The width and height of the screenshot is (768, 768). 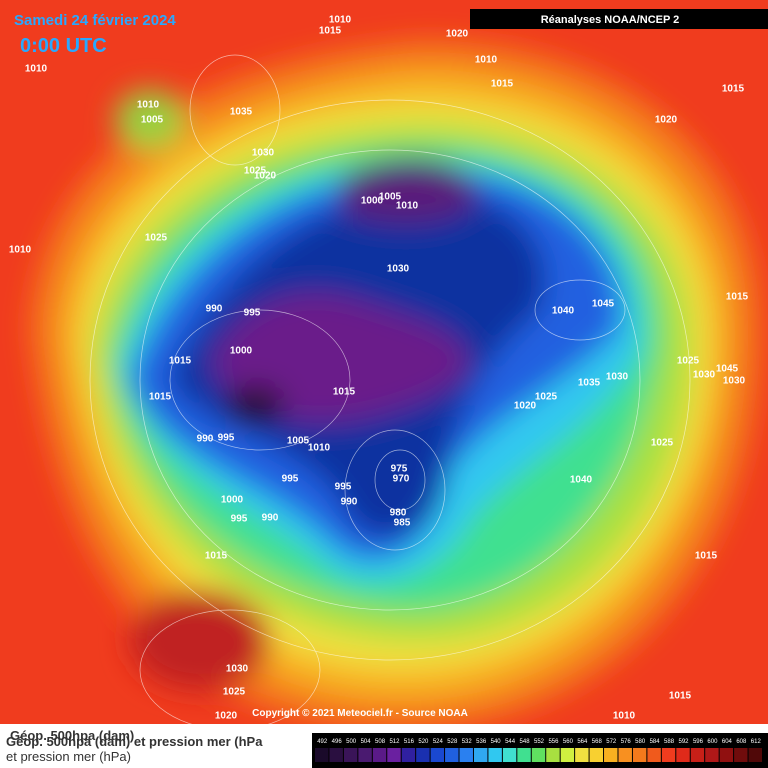 I want to click on legend-label: 500, so click(x=351, y=742).